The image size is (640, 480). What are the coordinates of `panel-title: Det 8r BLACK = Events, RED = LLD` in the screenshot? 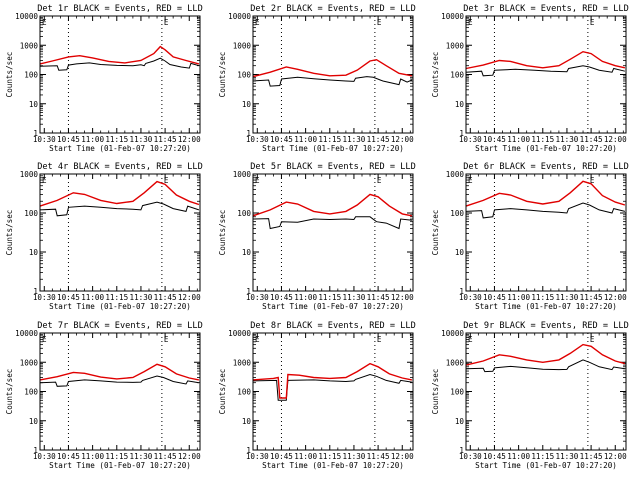 It's located at (333, 326).